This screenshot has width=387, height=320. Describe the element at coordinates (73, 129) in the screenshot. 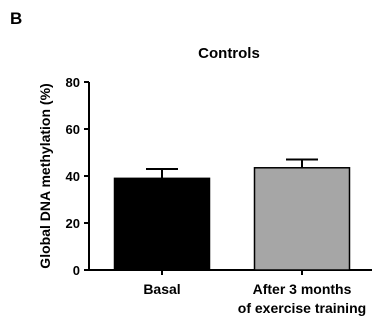

I see `y-tick-label: 60` at that location.